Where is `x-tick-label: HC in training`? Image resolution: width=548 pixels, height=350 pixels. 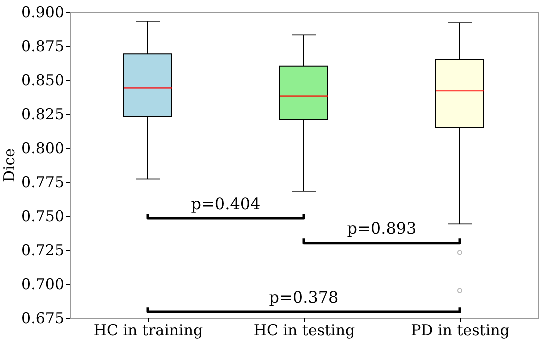
x-tick-label: HC in training is located at coordinates (149, 331).